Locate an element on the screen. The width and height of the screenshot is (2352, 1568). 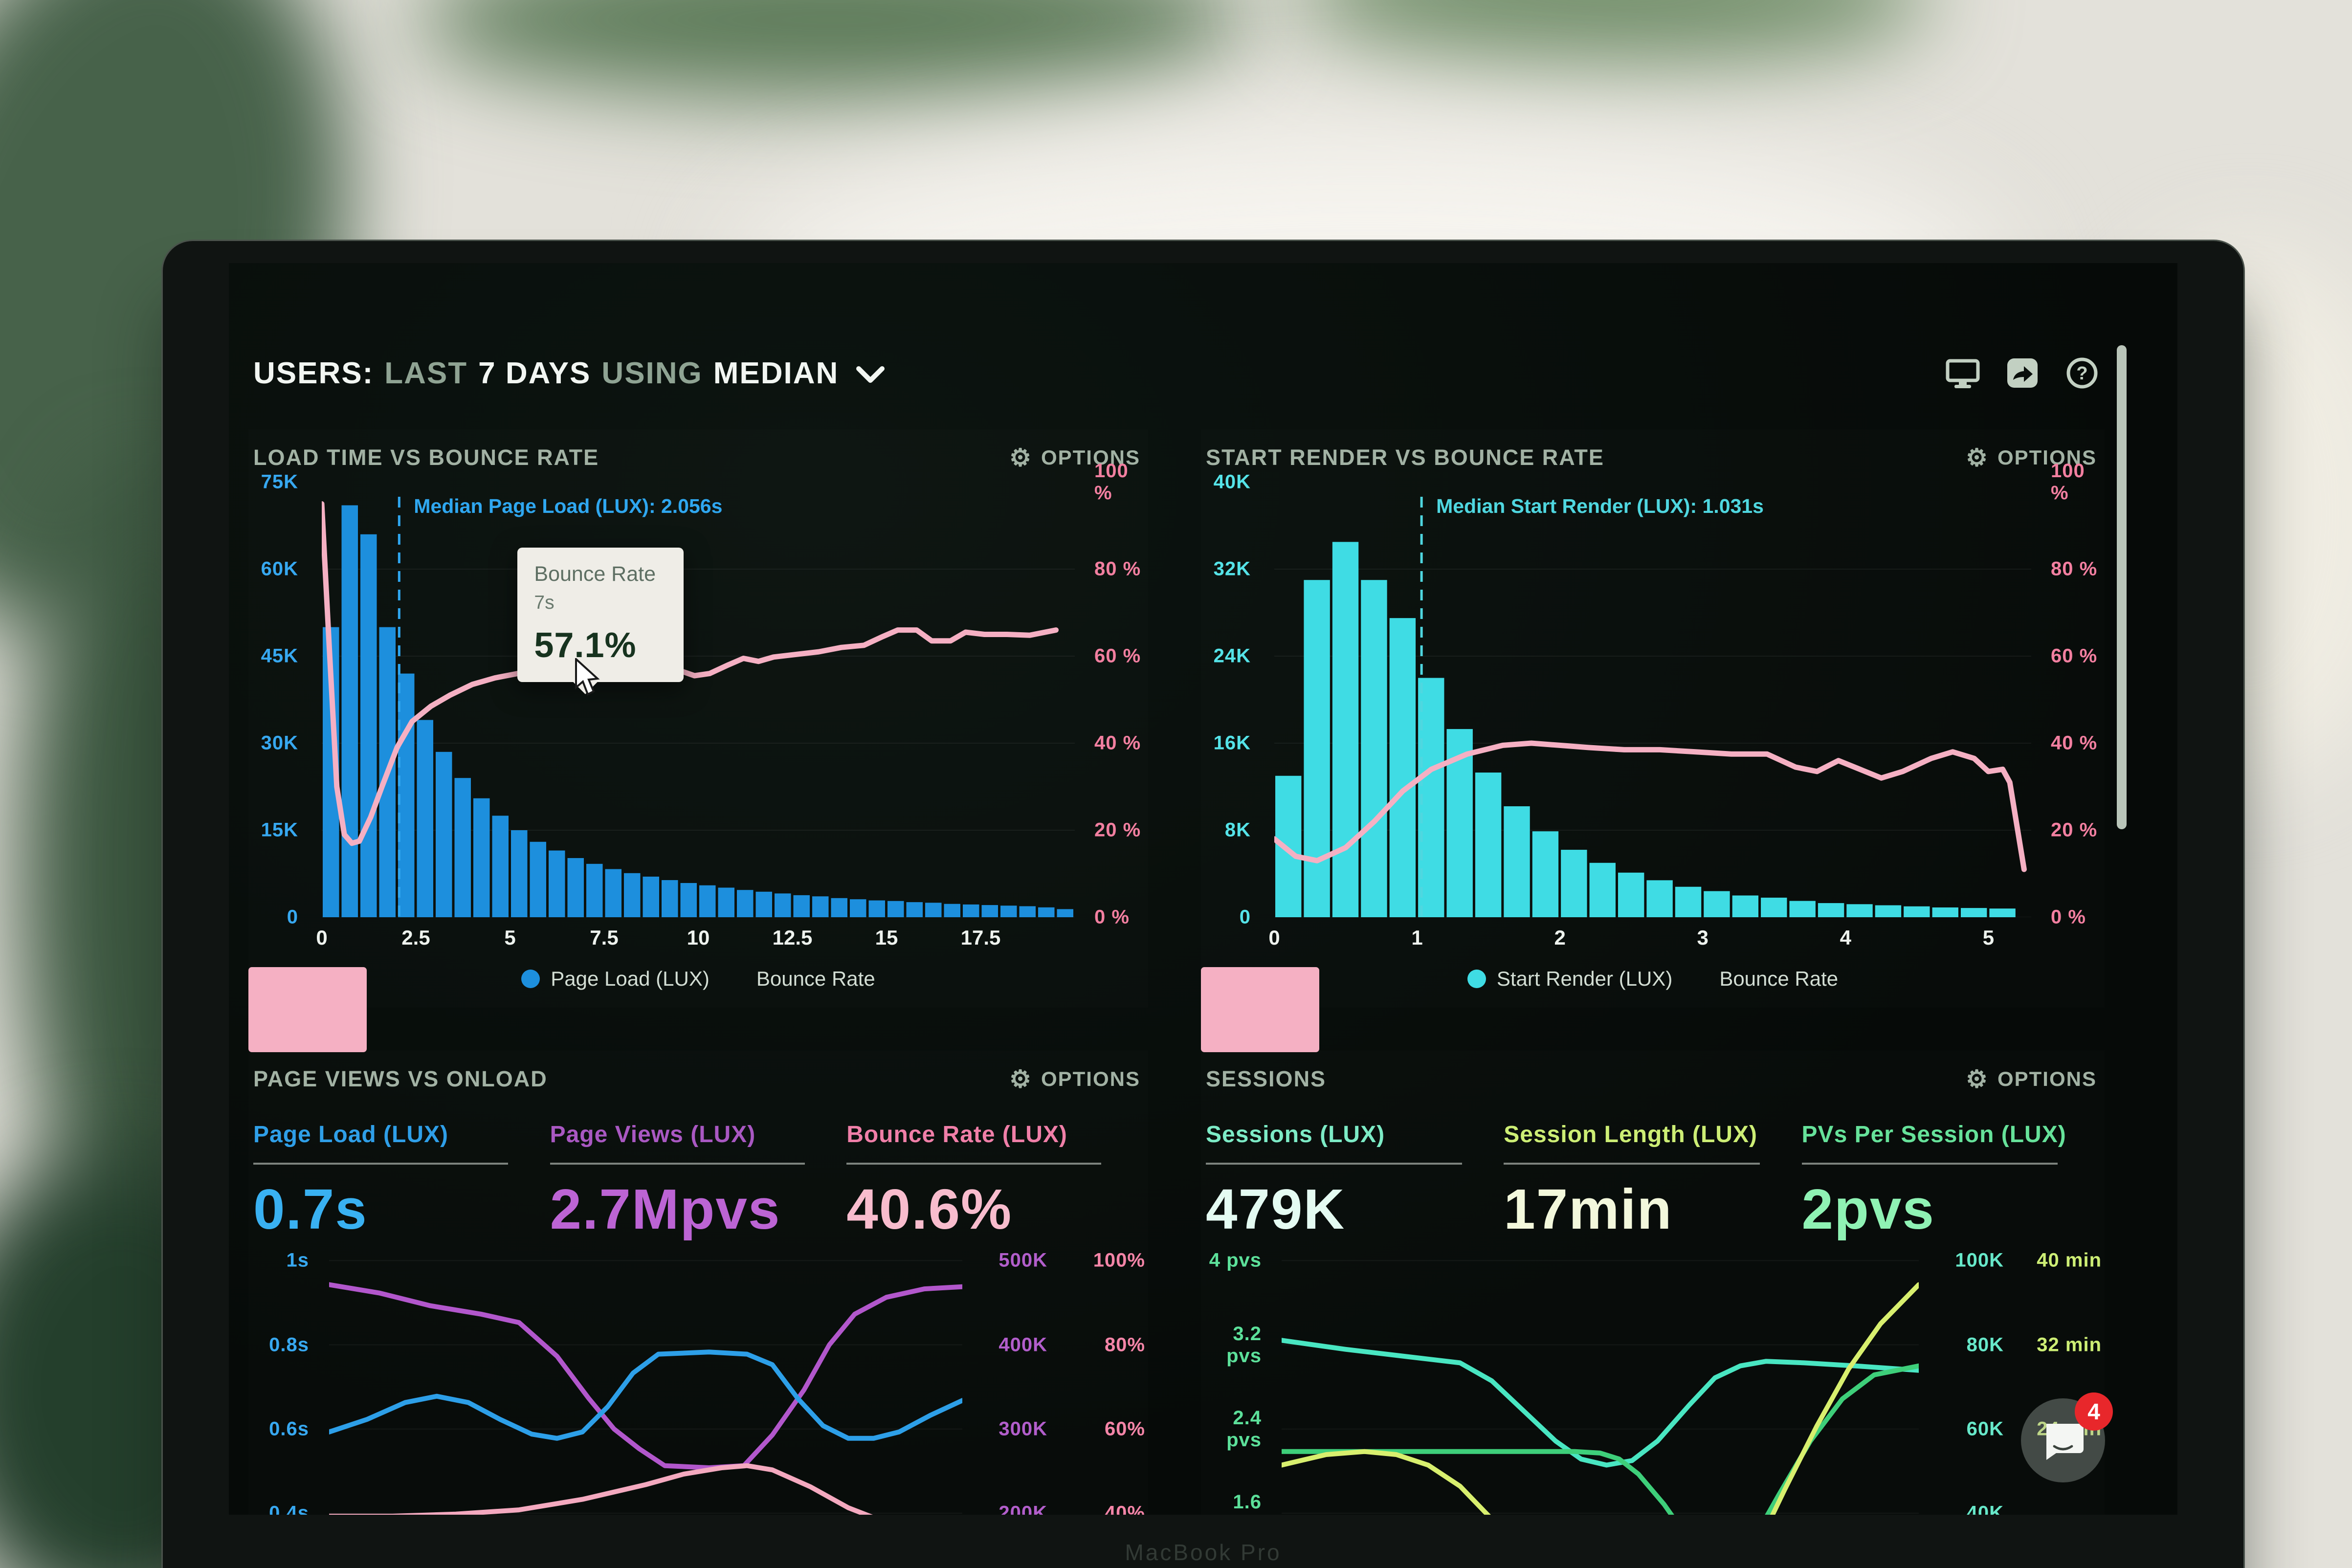
y-axis-tick: 0.6s is located at coordinates (289, 1429).